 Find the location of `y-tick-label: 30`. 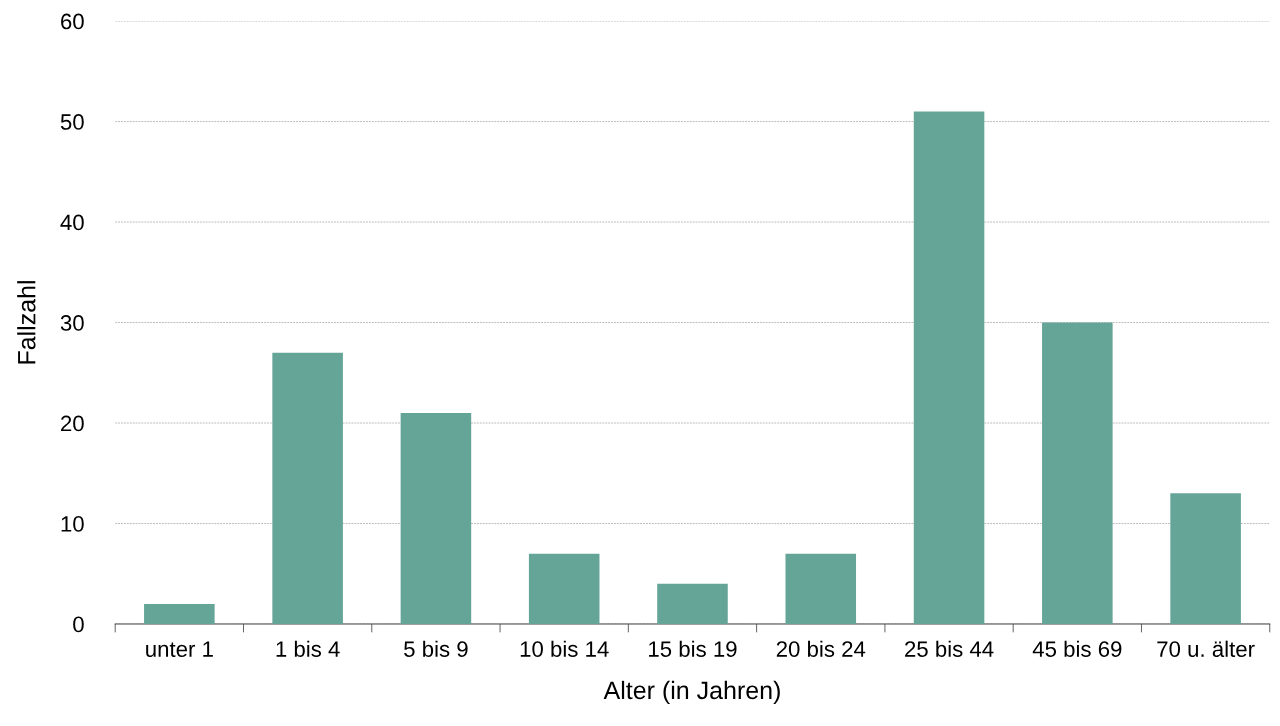

y-tick-label: 30 is located at coordinates (72, 323).